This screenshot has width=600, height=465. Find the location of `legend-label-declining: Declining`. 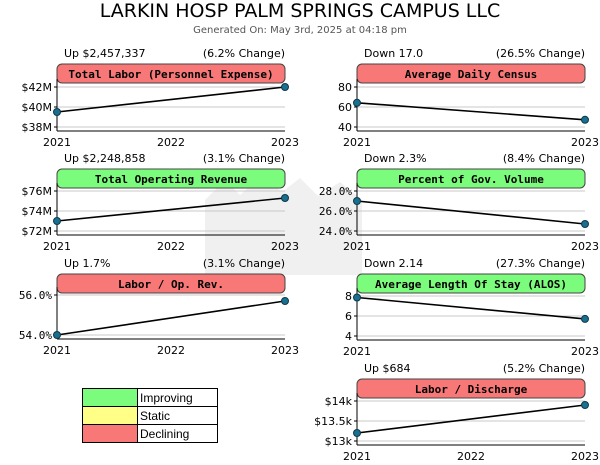

legend-label-declining: Declining is located at coordinates (177, 433).